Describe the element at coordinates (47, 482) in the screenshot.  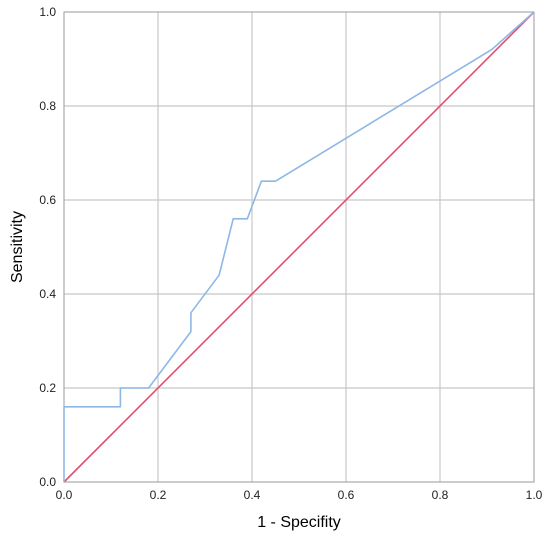
I see `y-tick-label: 0.0` at that location.